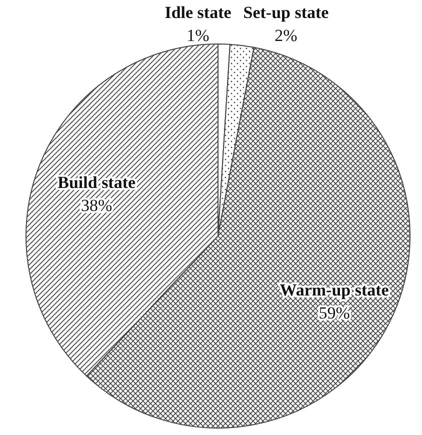 This screenshot has width=422, height=435. I want to click on slice-label: Set-up state, so click(286, 12).